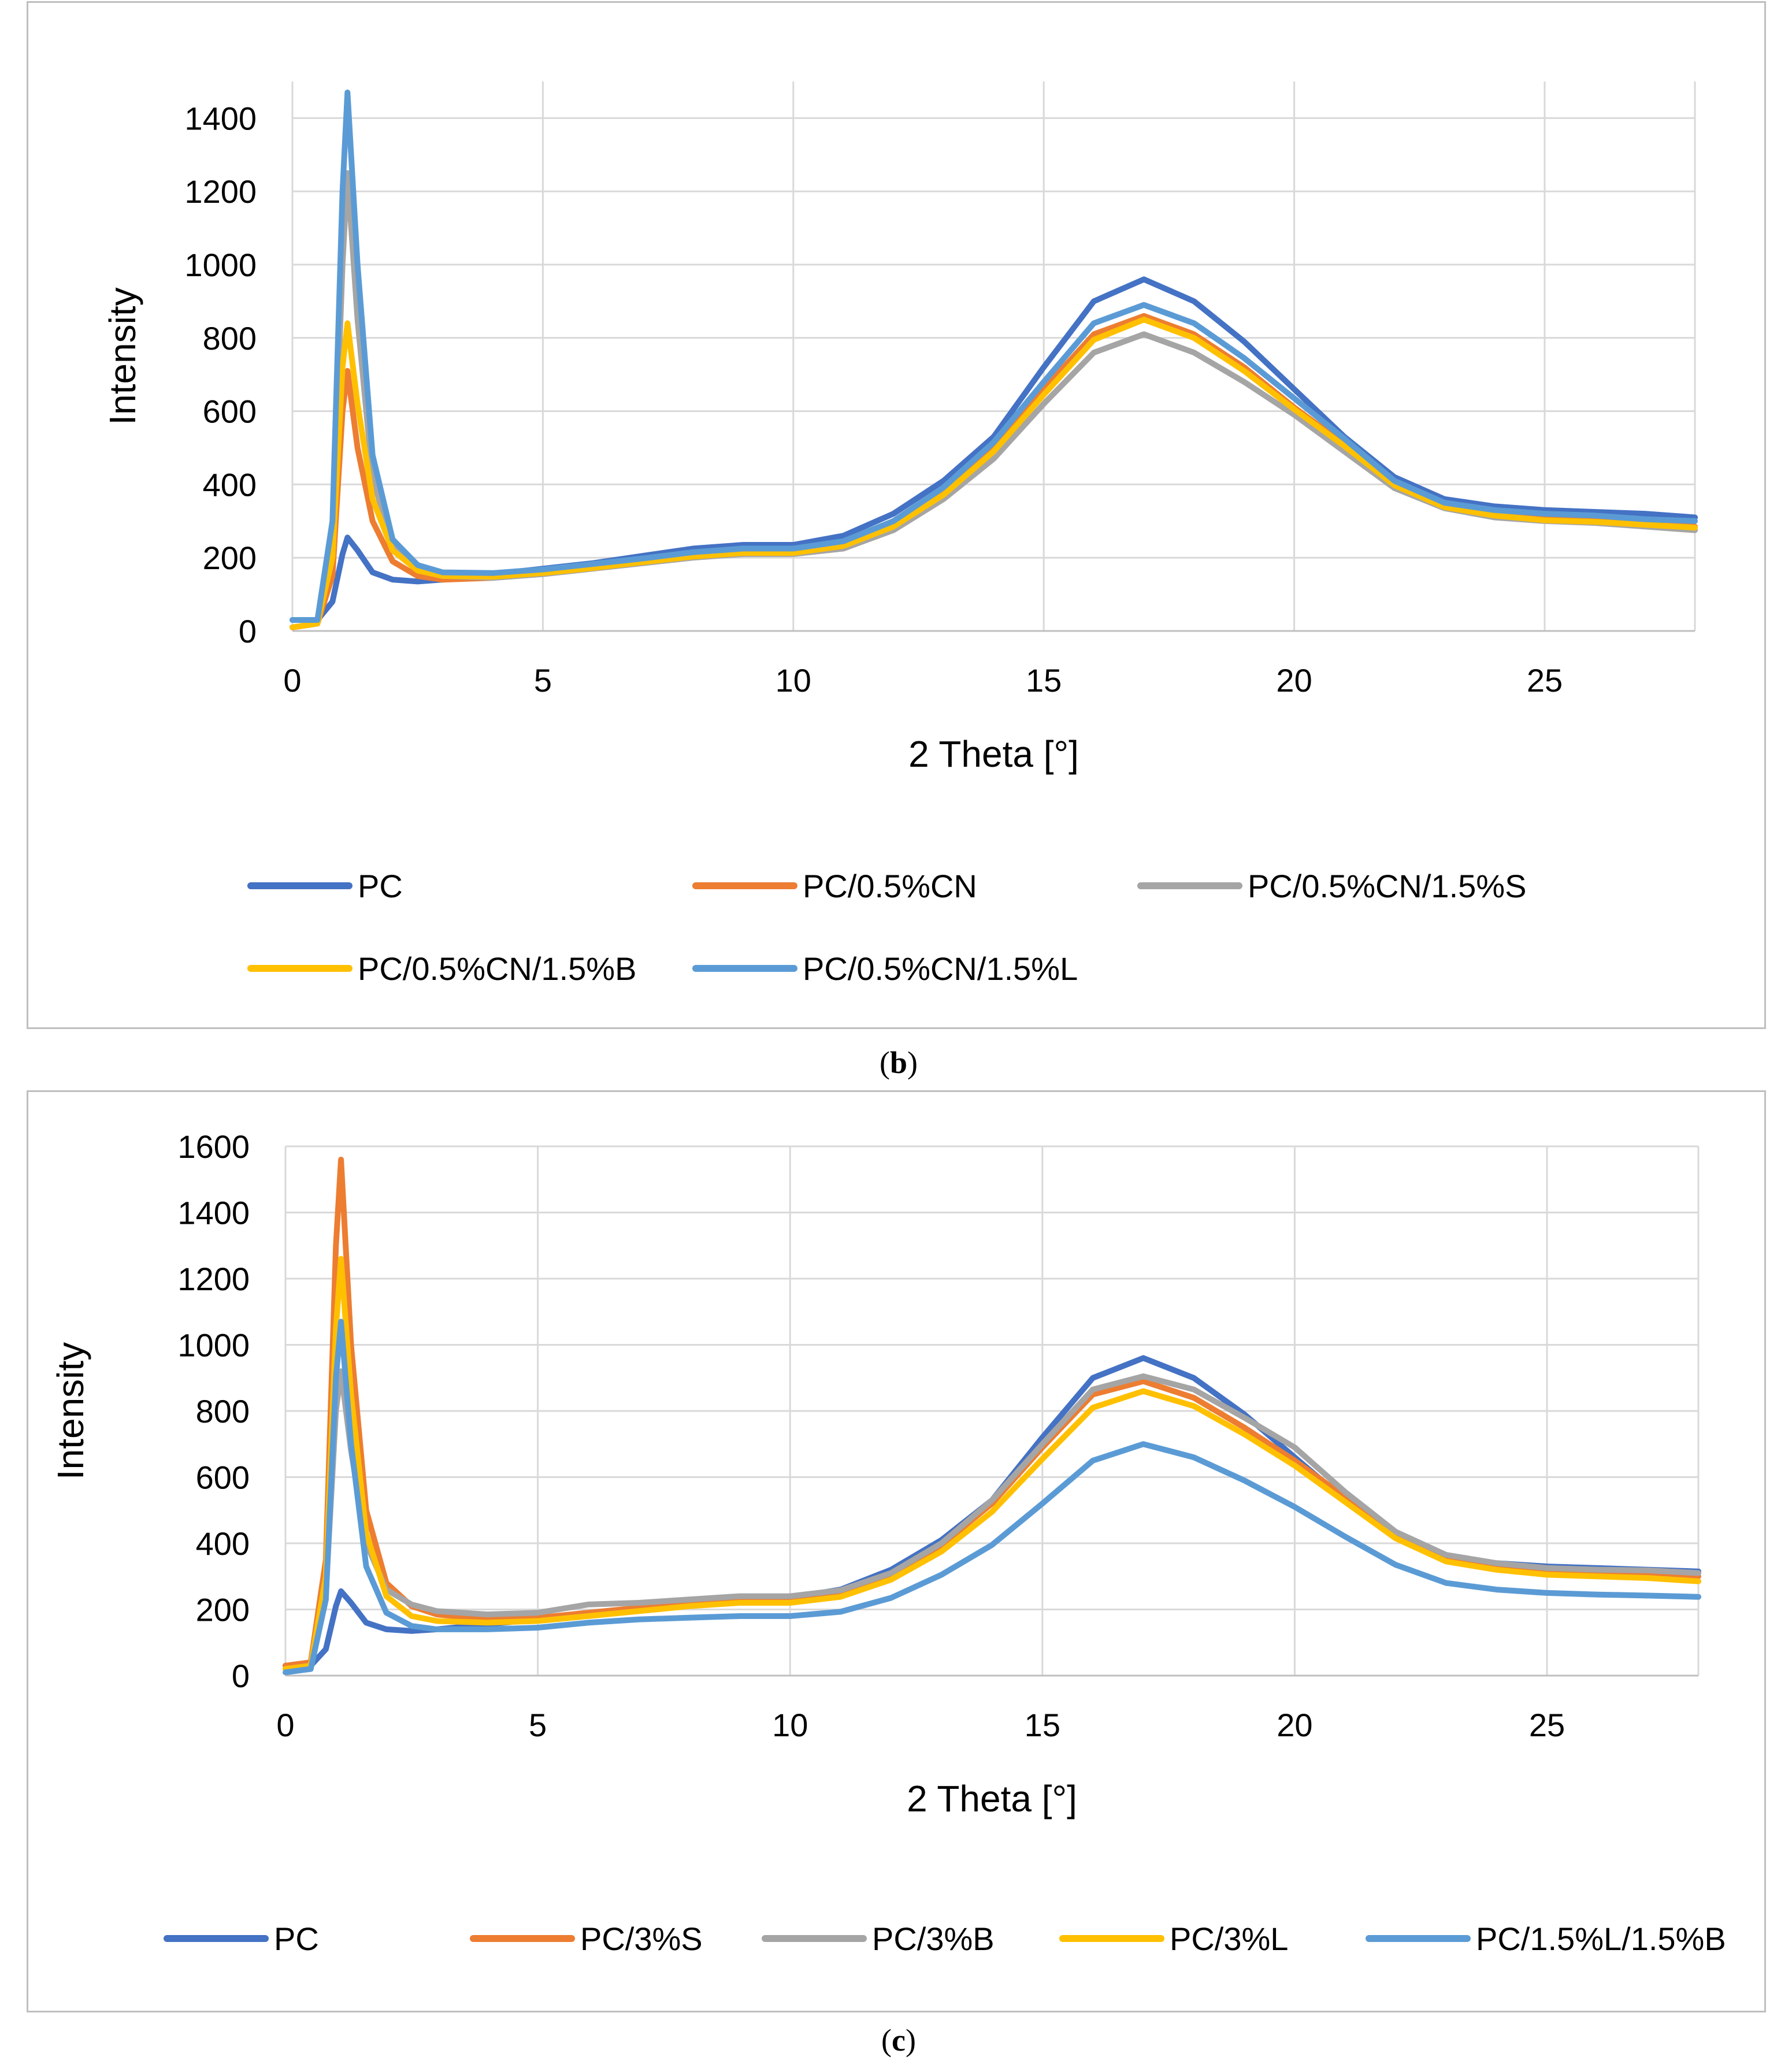 This screenshot has height=2061, width=1792. I want to click on chart-c-ytick-label-5: 1000, so click(213, 1345).